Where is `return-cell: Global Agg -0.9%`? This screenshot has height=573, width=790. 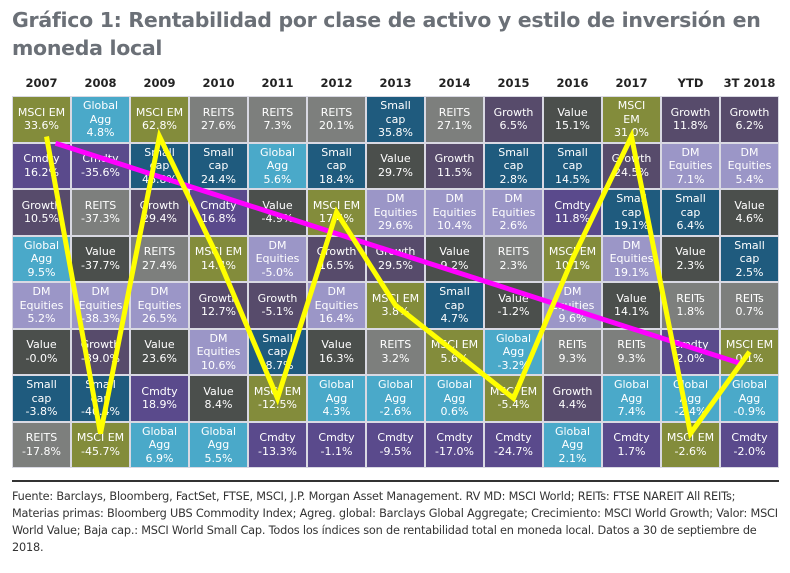 return-cell: Global Agg -0.9% is located at coordinates (749, 398).